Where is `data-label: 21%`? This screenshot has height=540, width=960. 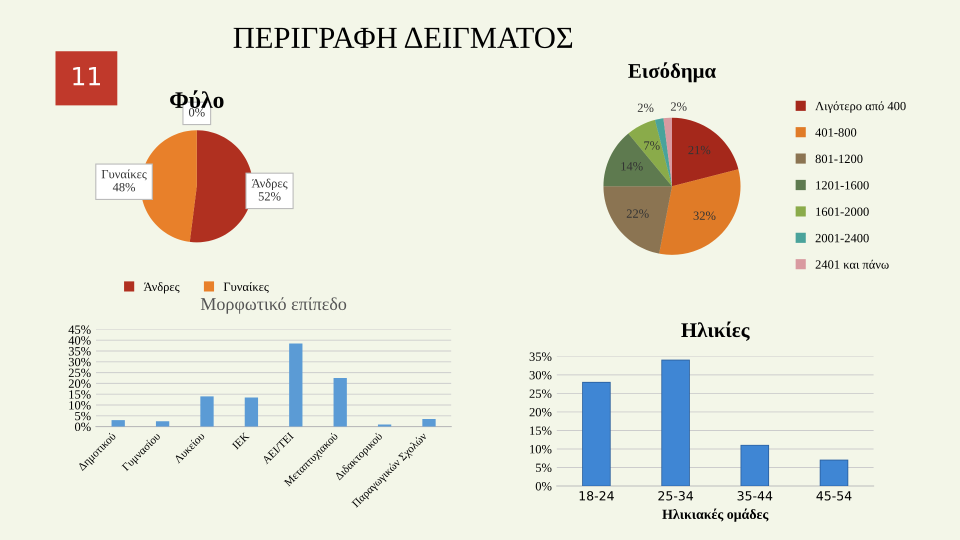 data-label: 21% is located at coordinates (699, 150).